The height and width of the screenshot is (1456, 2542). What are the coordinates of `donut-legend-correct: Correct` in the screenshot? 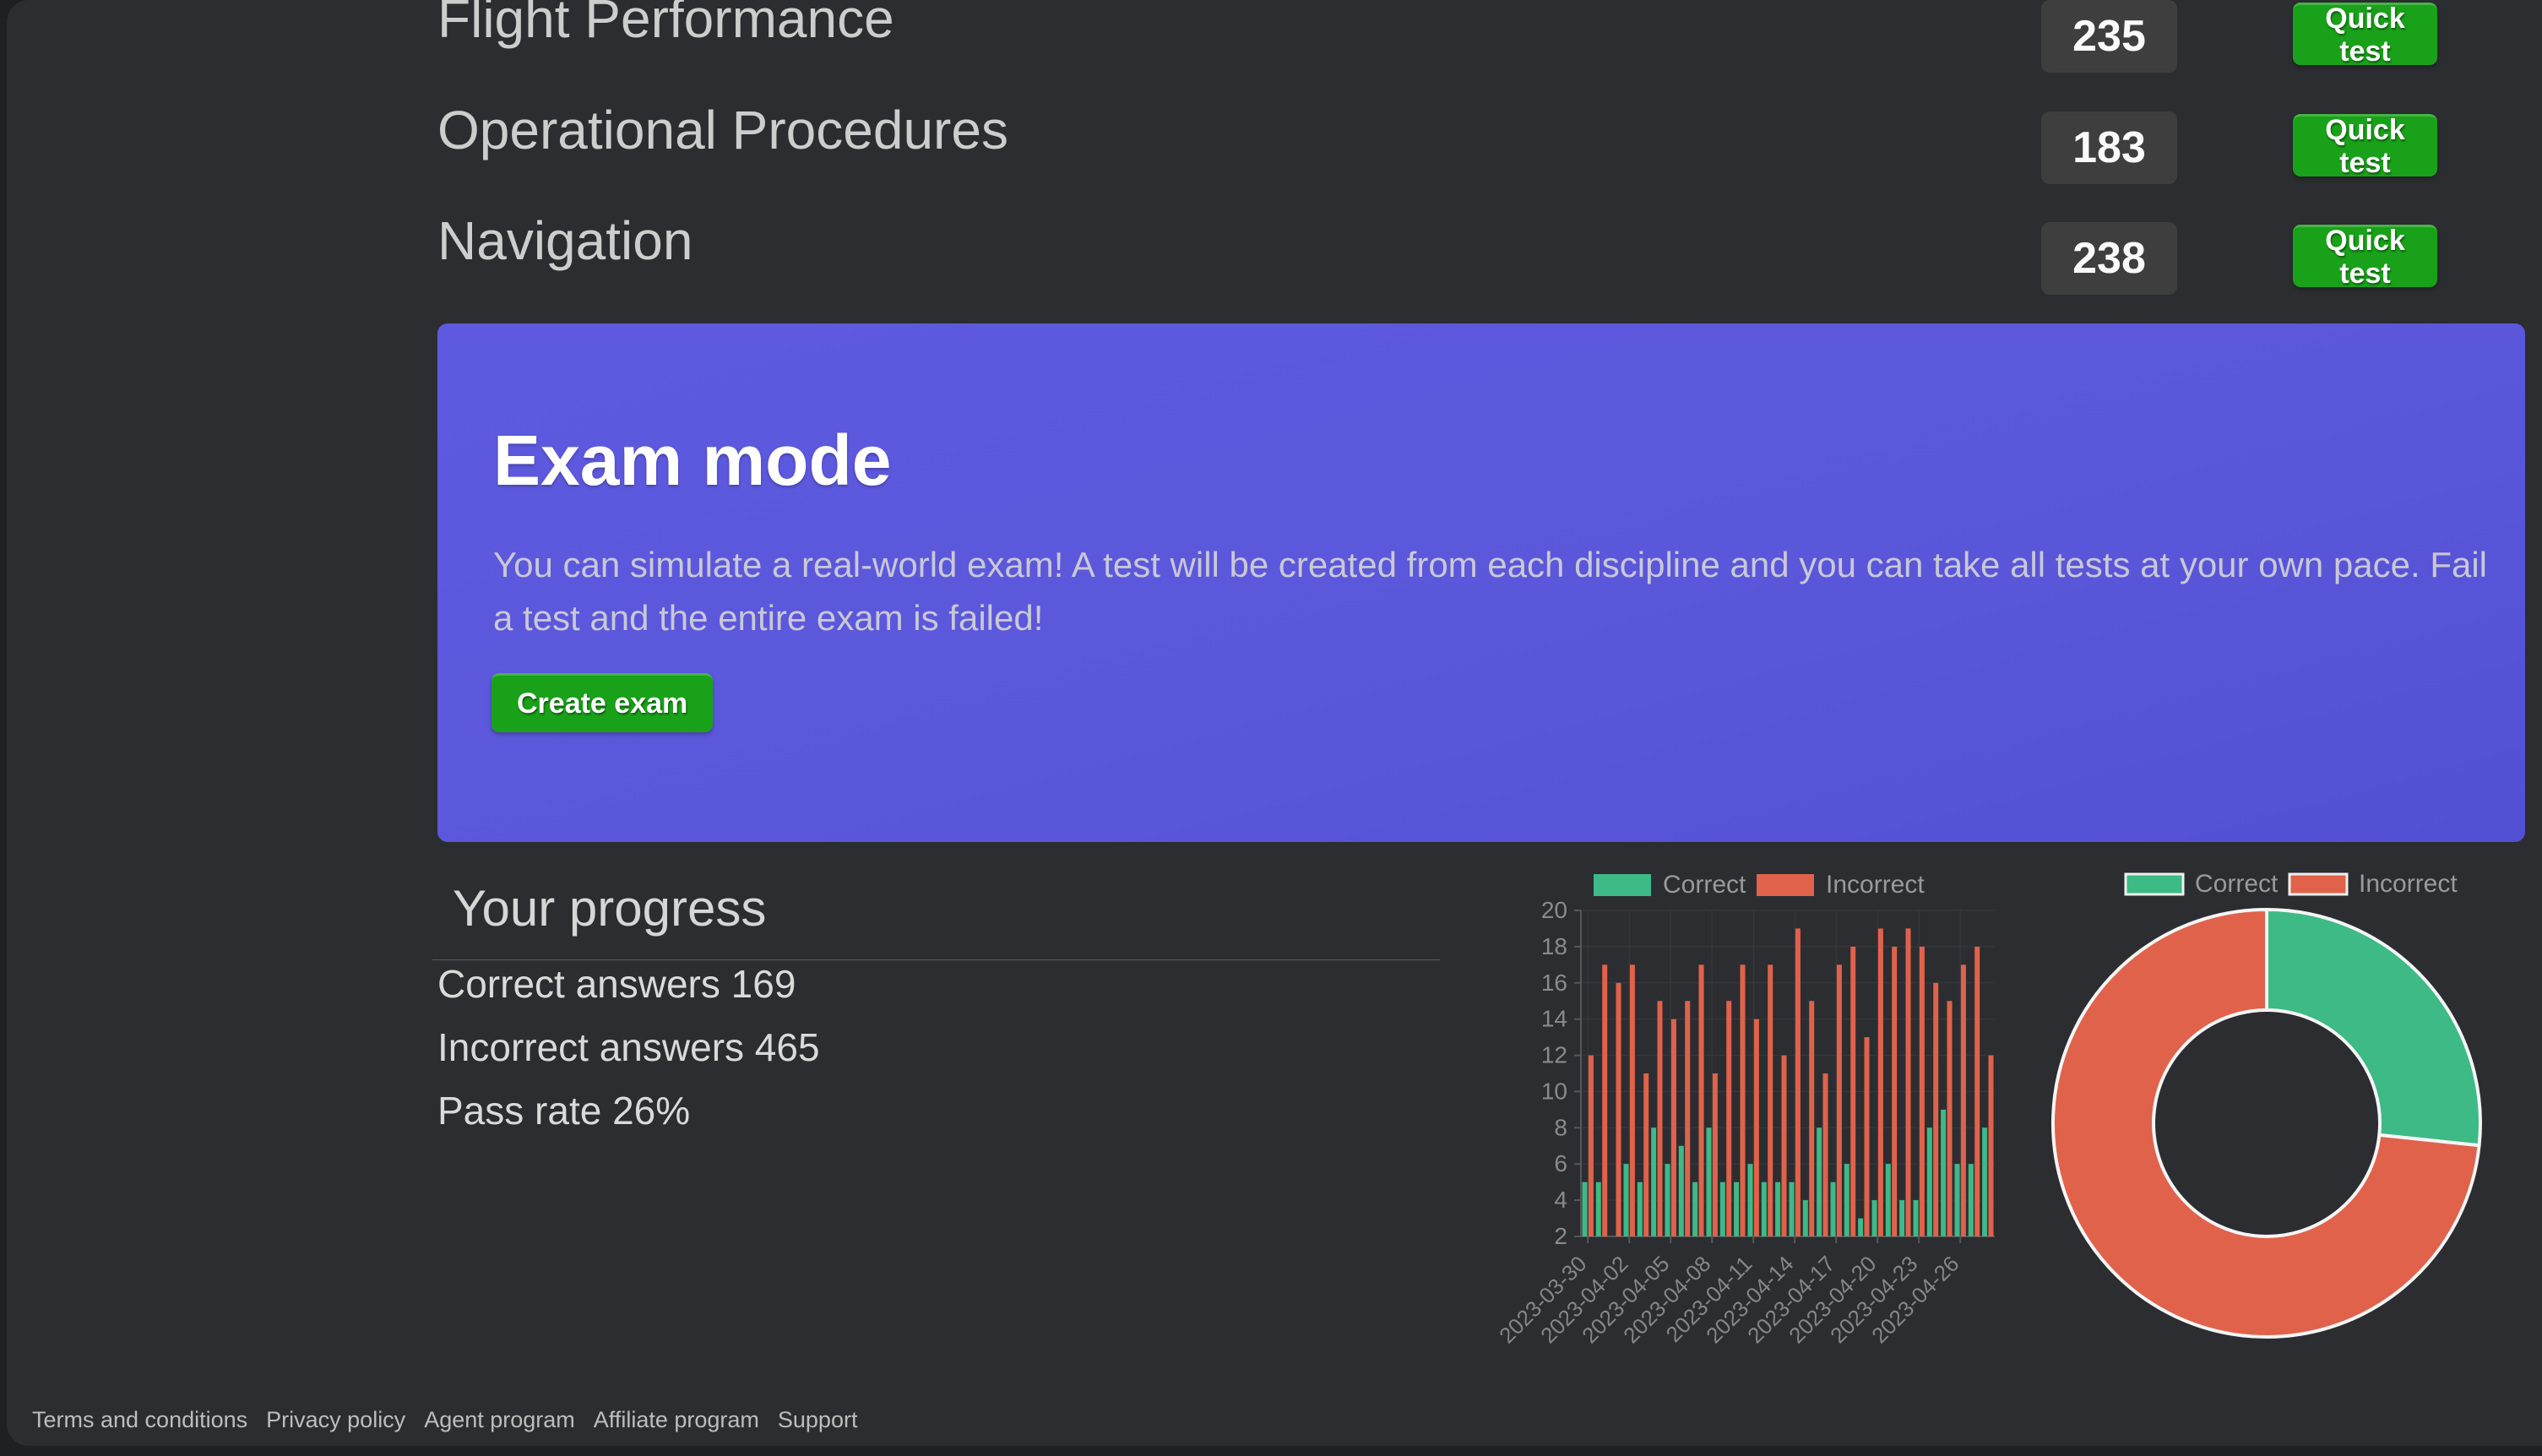 It's located at (2201, 884).